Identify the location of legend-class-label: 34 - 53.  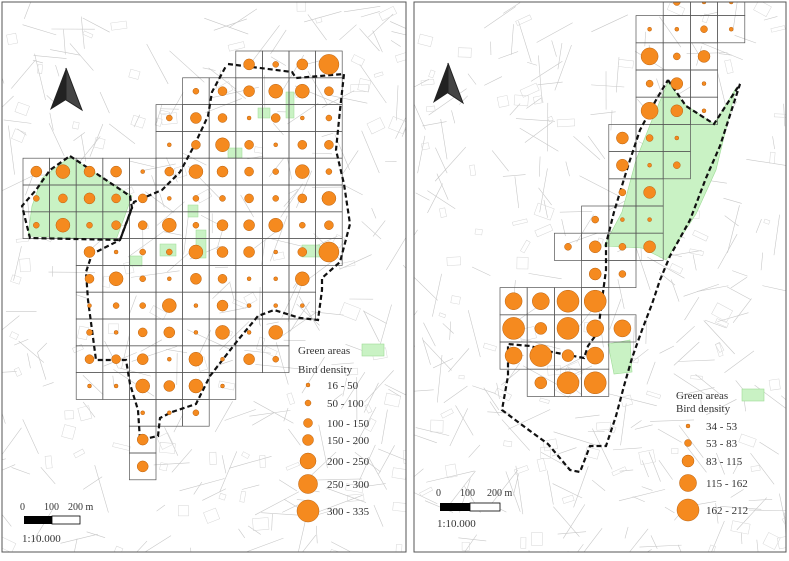
(722, 427).